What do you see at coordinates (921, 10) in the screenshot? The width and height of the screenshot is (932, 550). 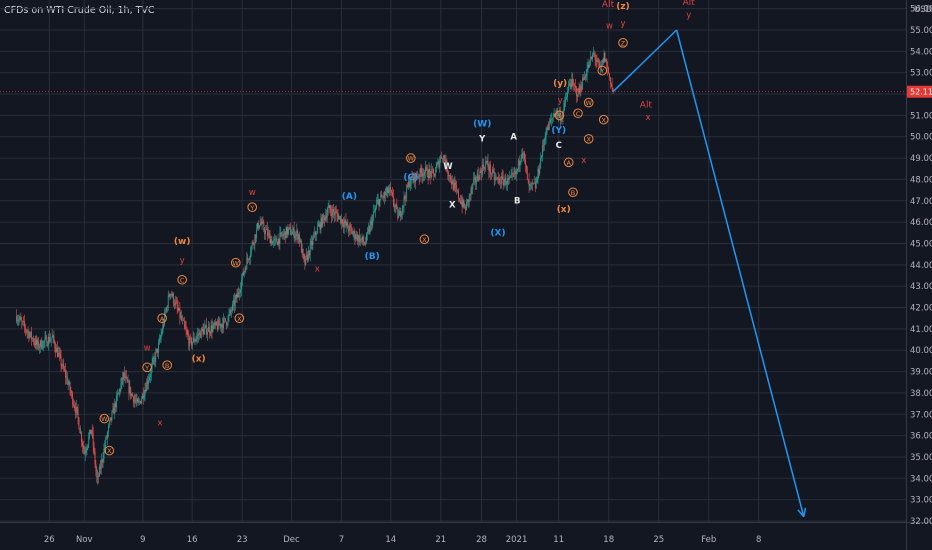 I see `y-tick-label: 56.00` at bounding box center [921, 10].